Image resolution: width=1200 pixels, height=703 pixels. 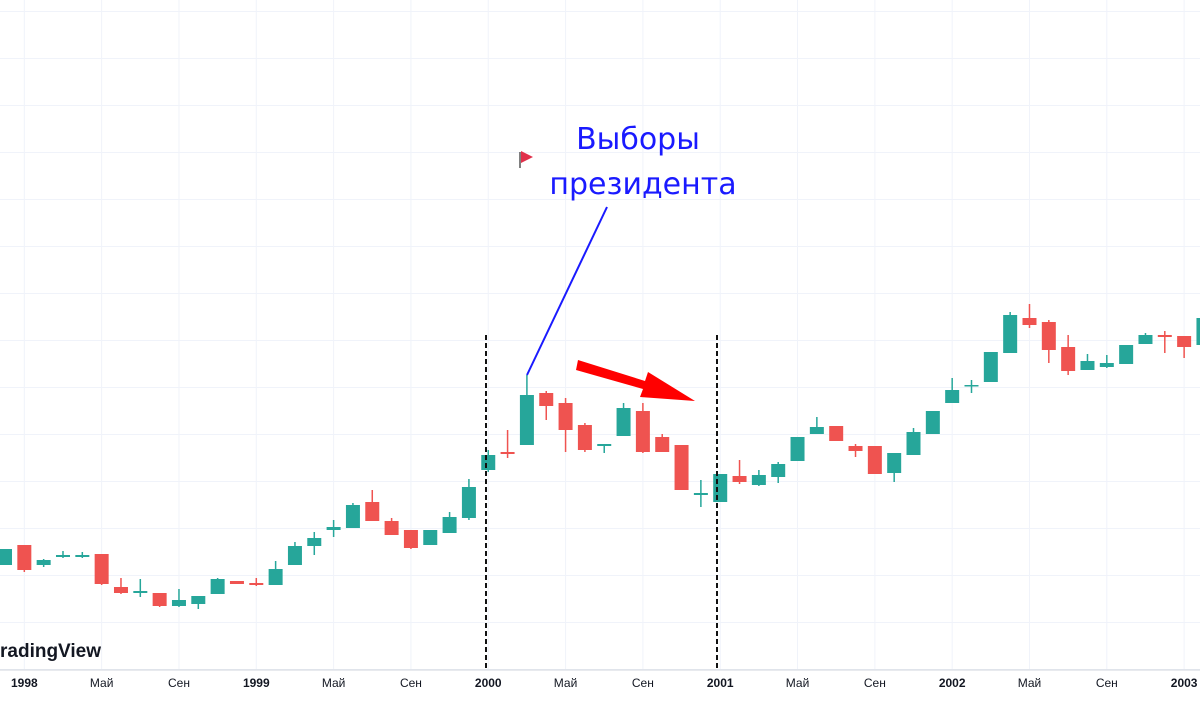 What do you see at coordinates (635, 380) in the screenshot?
I see `trend-arrow` at bounding box center [635, 380].